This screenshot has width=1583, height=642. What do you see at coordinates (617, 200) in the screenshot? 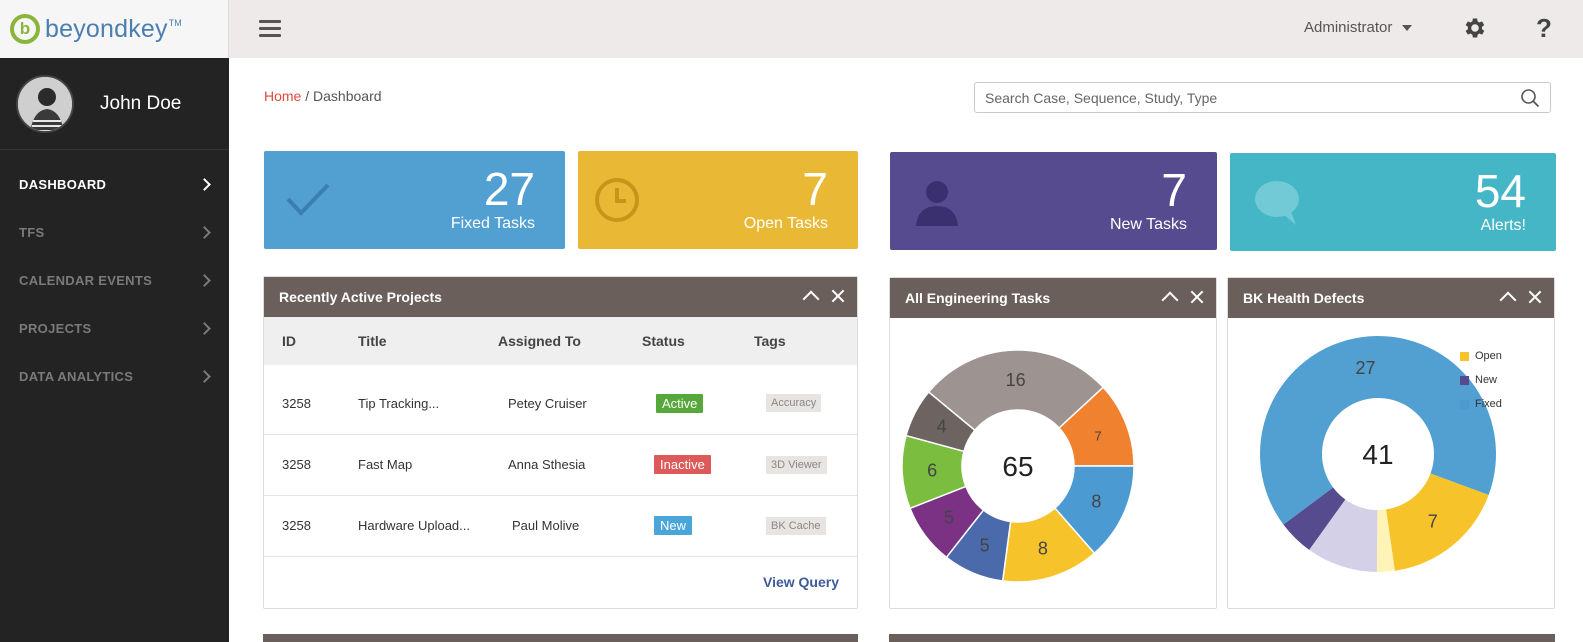
I see `clock-icon` at bounding box center [617, 200].